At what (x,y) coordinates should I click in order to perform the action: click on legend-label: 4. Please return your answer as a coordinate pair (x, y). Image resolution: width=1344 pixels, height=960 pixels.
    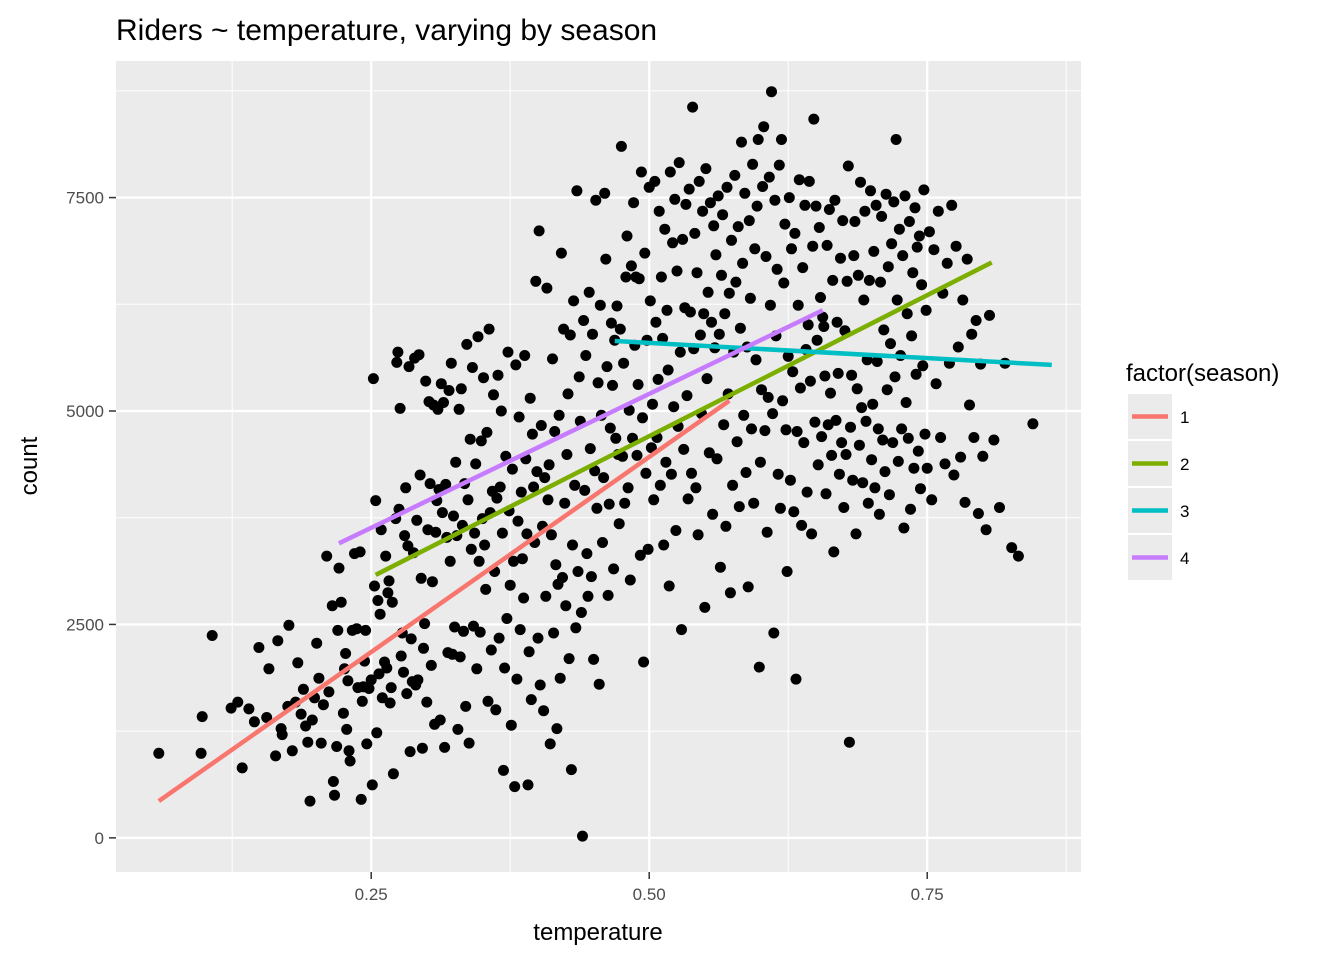
    Looking at the image, I should click on (1184, 558).